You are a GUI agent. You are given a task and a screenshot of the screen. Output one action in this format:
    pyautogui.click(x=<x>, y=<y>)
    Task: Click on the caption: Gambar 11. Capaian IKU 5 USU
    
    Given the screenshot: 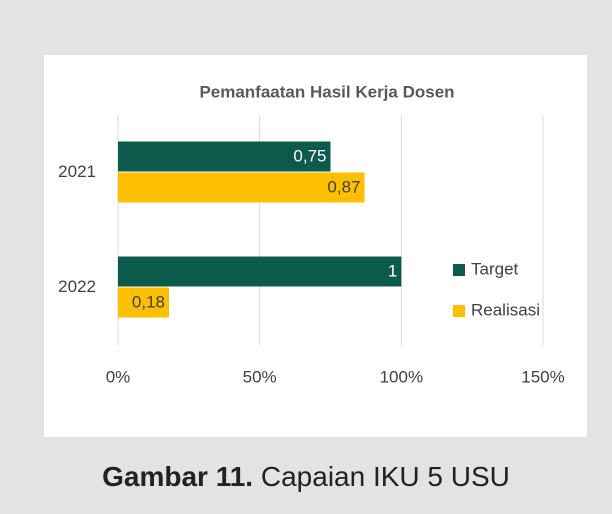 What is the action you would take?
    pyautogui.click(x=306, y=476)
    